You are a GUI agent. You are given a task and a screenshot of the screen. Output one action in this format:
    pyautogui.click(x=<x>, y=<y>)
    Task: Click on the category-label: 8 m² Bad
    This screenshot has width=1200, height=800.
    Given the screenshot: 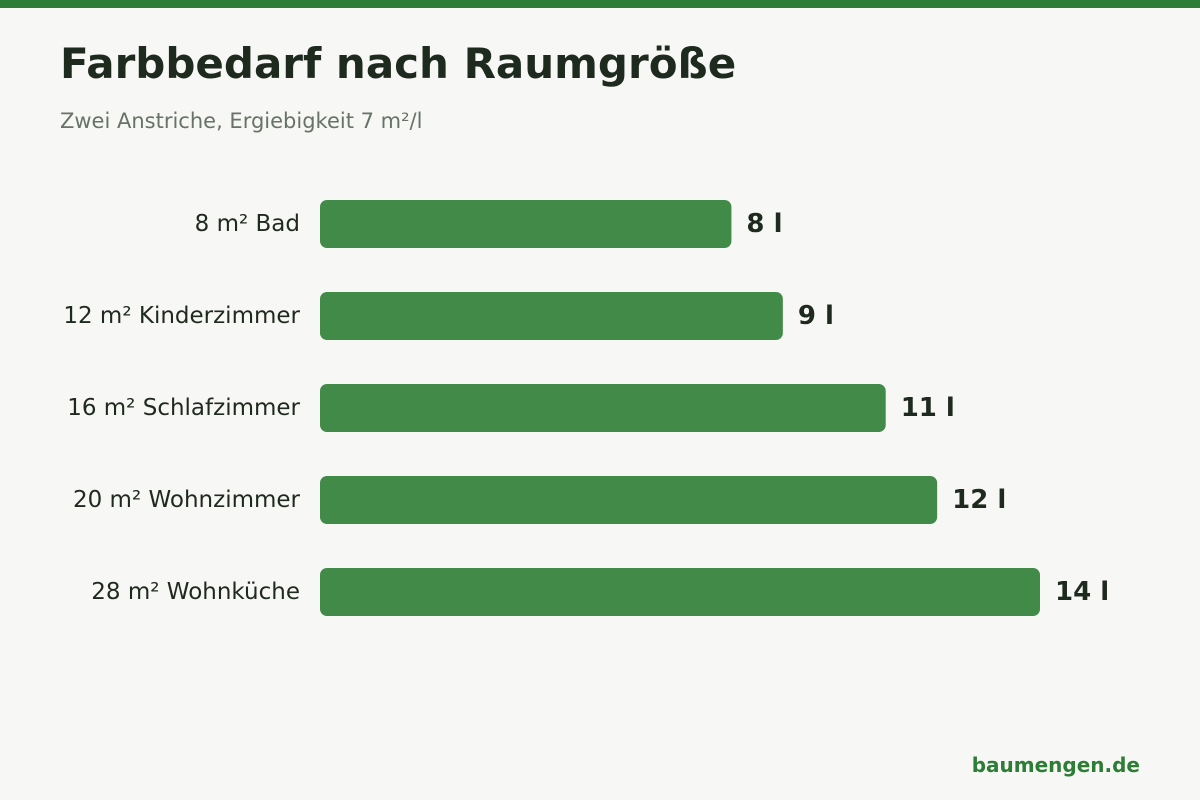 What is the action you would take?
    pyautogui.click(x=247, y=224)
    